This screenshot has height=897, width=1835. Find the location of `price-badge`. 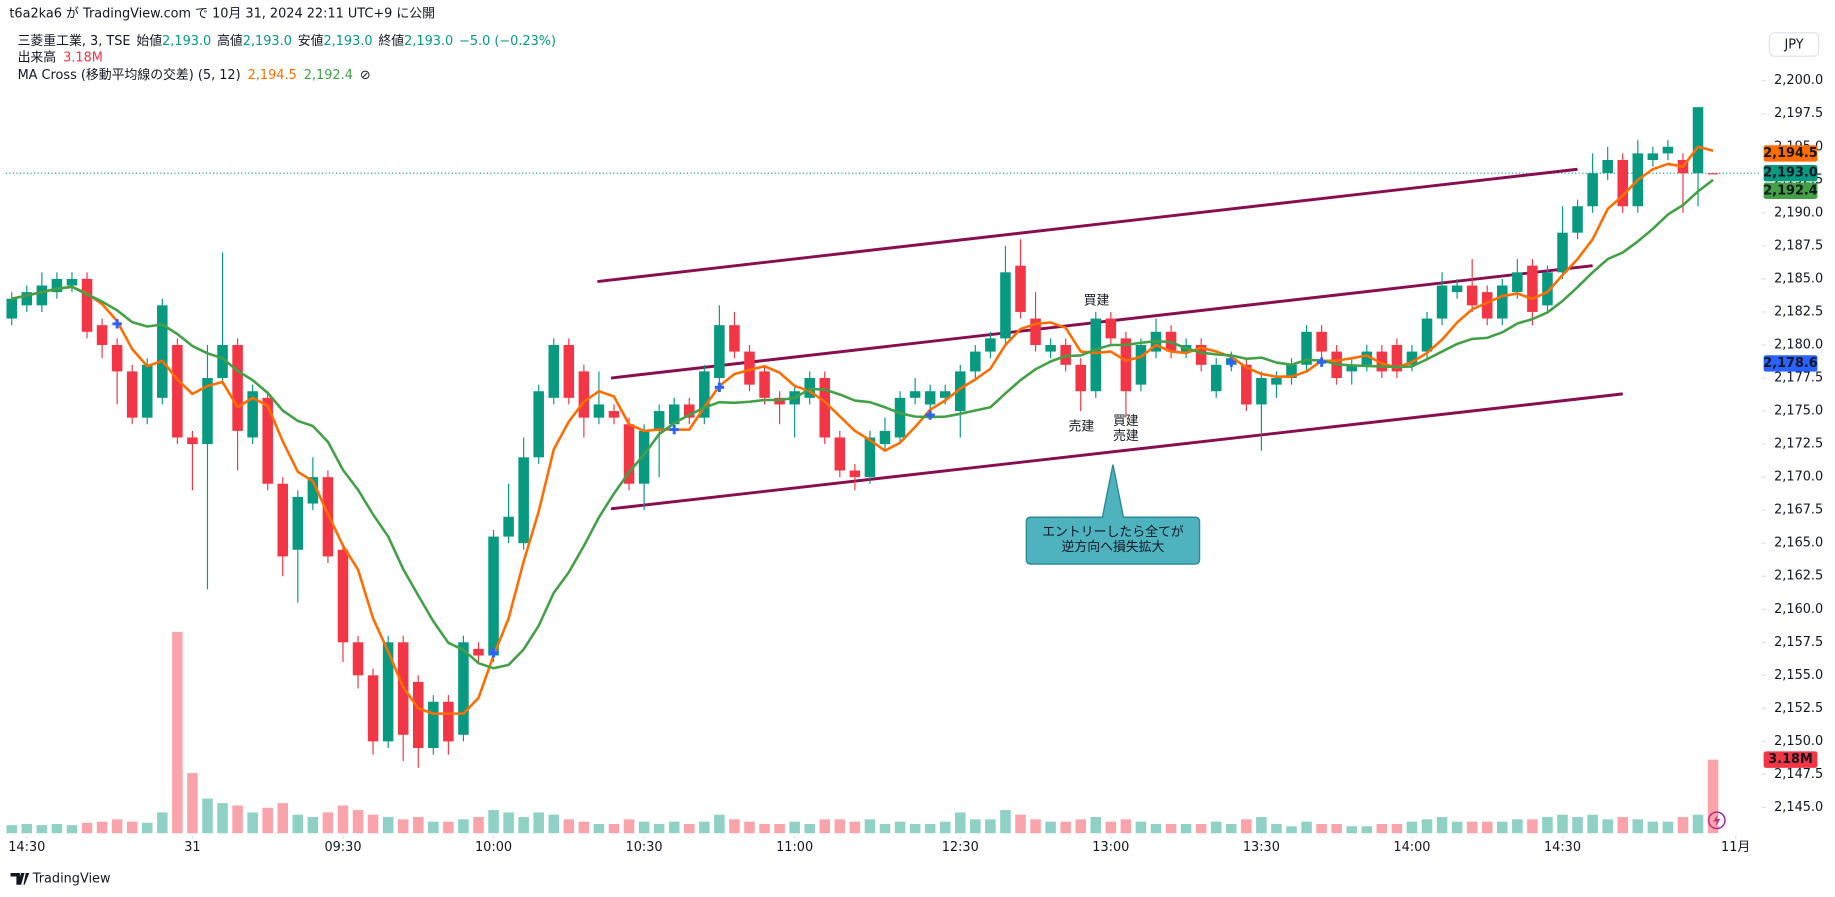

price-badge is located at coordinates (1790, 153).